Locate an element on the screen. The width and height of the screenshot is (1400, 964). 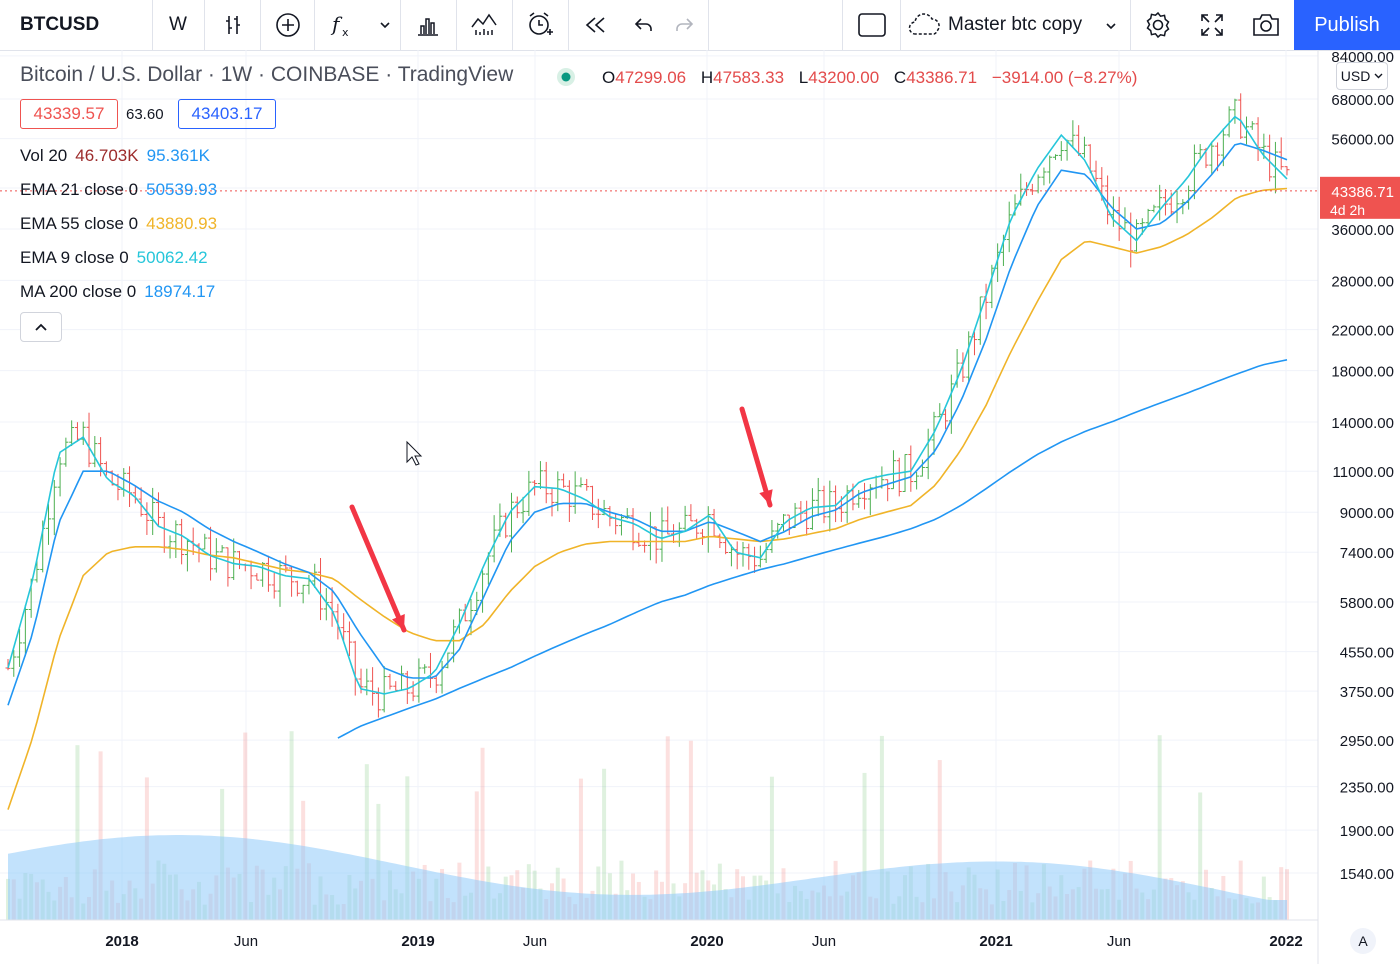
layout-name-label: Master btc copy is located at coordinates (1015, 24).